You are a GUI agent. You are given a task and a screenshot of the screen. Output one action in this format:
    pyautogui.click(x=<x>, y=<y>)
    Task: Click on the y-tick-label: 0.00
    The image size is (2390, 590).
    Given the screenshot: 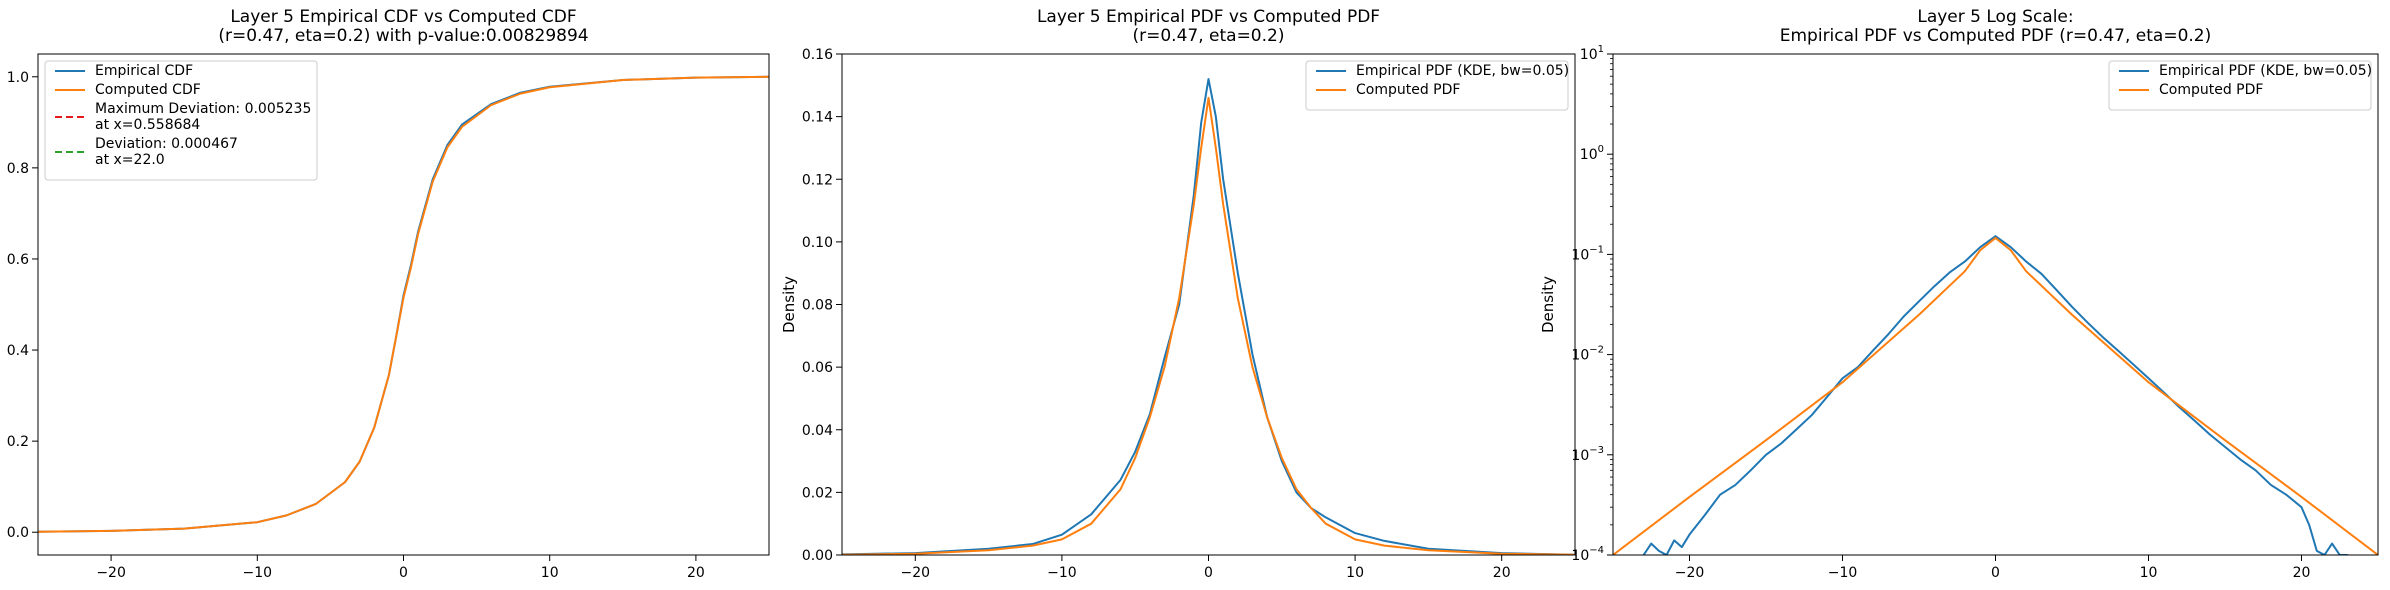 What is the action you would take?
    pyautogui.click(x=817, y=556)
    